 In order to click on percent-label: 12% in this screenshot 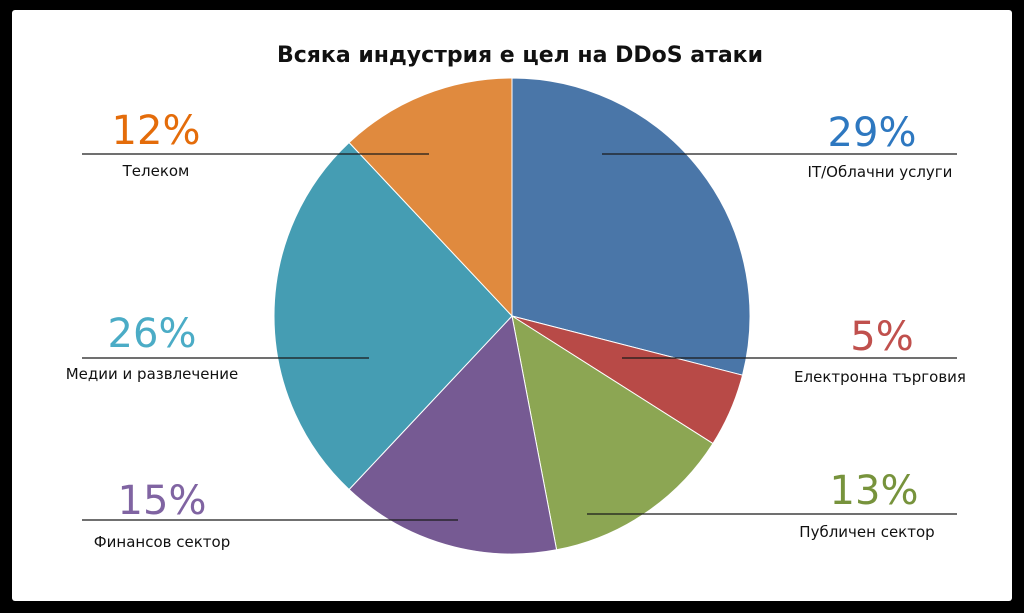, I will do `click(156, 131)`.